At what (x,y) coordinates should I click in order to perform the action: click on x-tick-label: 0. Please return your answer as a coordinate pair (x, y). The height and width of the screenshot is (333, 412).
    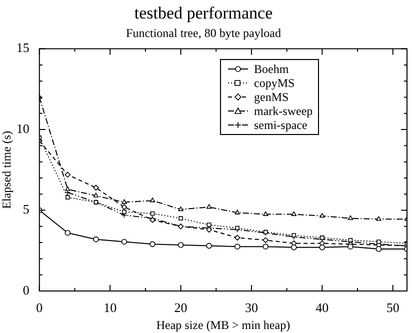
    Looking at the image, I should click on (39, 308).